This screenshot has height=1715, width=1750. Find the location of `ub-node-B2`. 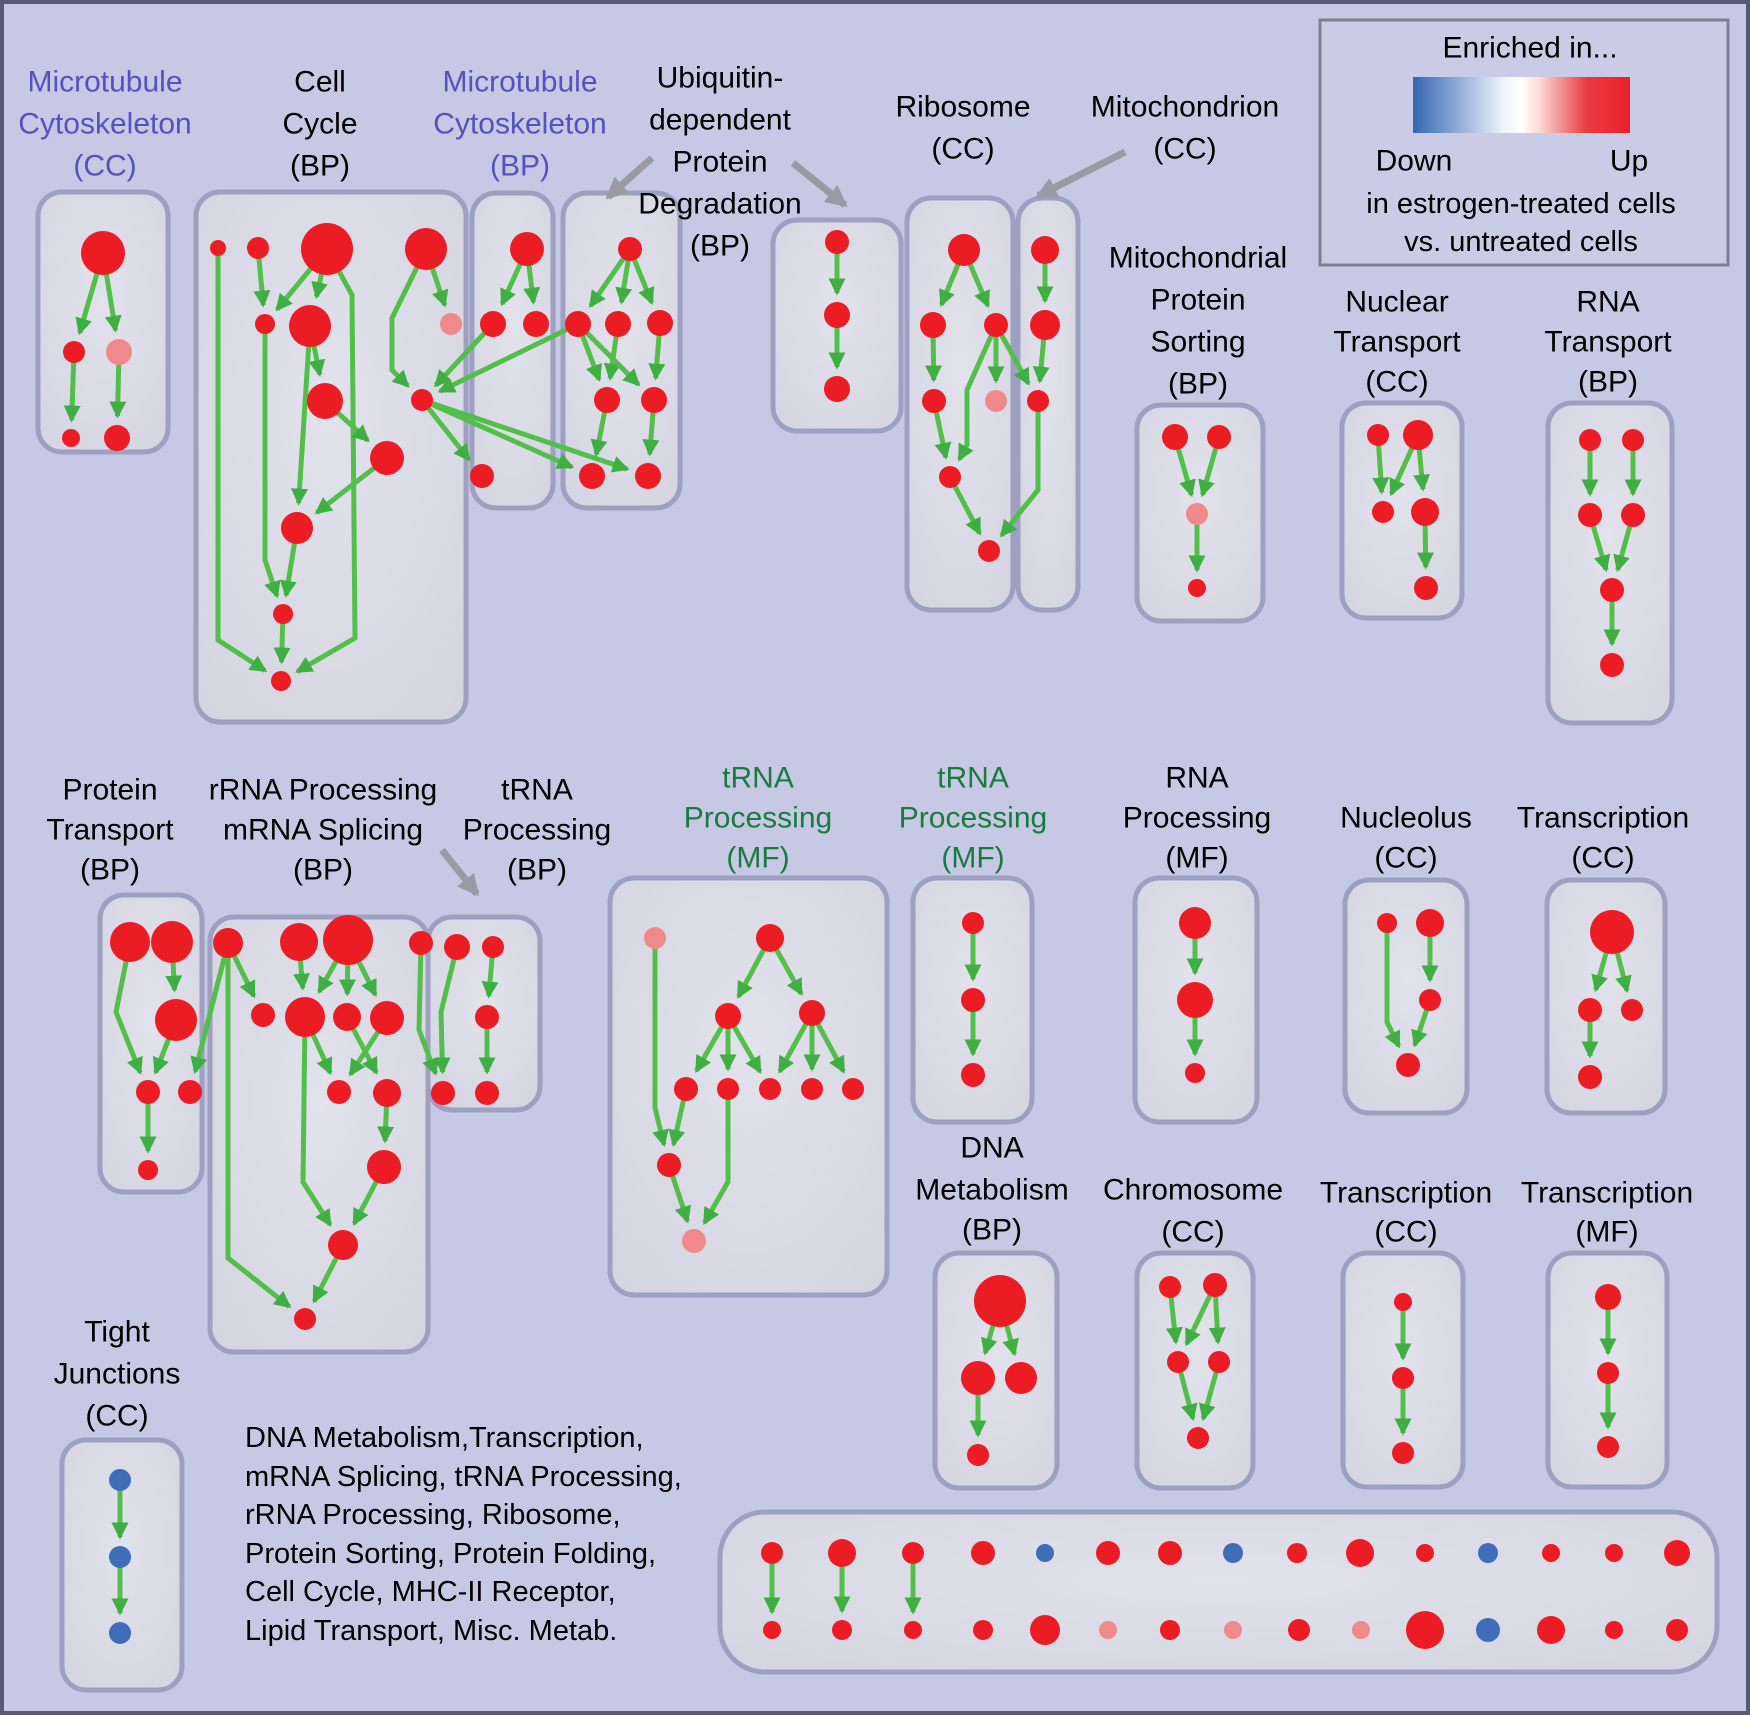

ub-node-B2 is located at coordinates (837, 315).